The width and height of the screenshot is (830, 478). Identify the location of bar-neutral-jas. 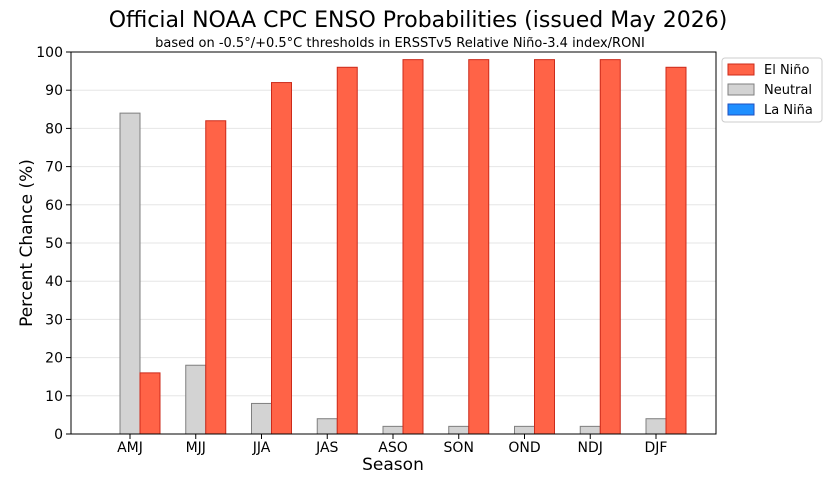
(327, 426).